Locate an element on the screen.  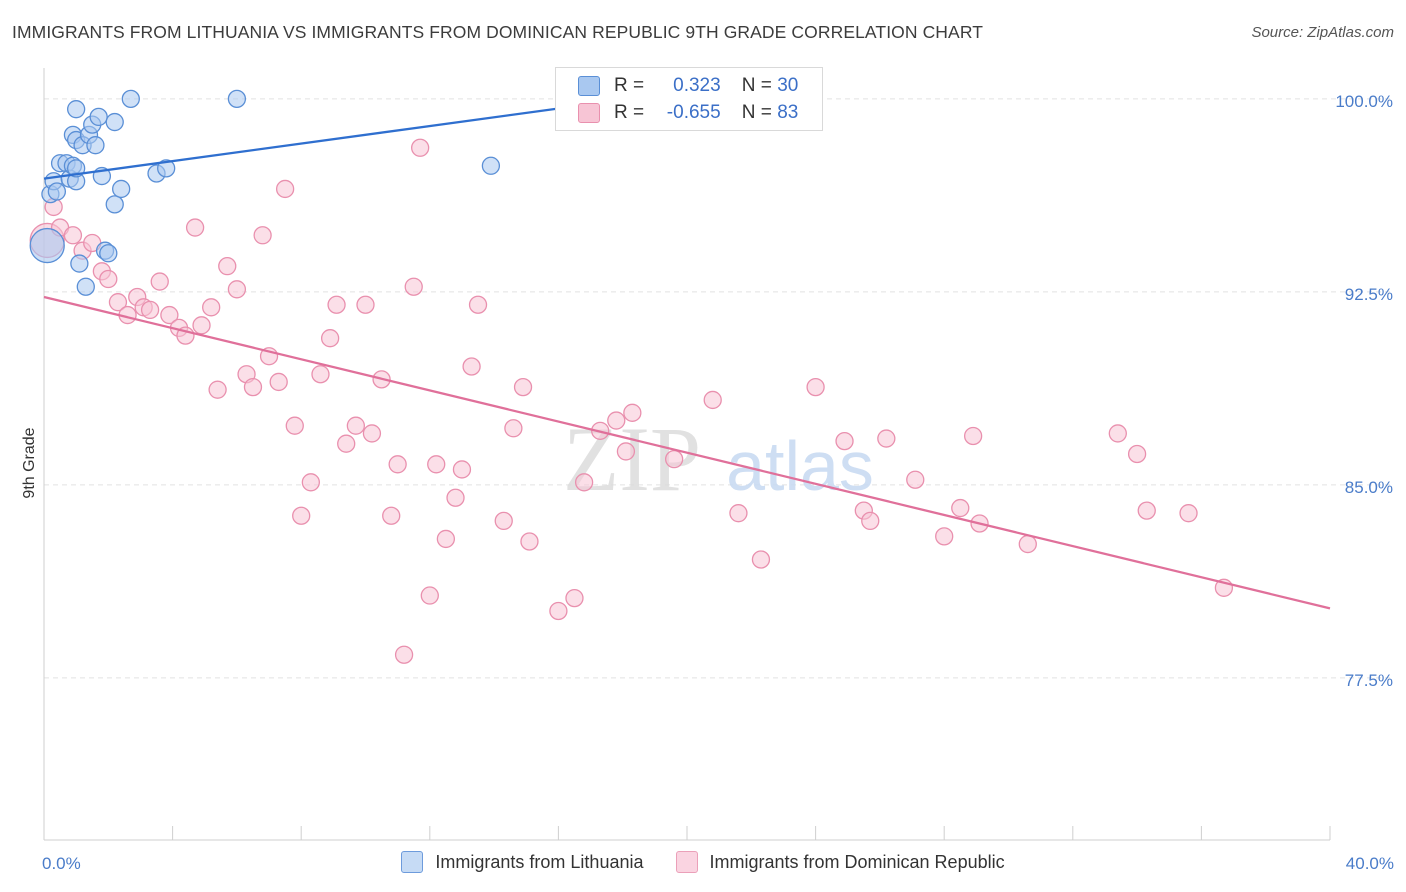
lithuania-points is located at coordinates (337, 192).